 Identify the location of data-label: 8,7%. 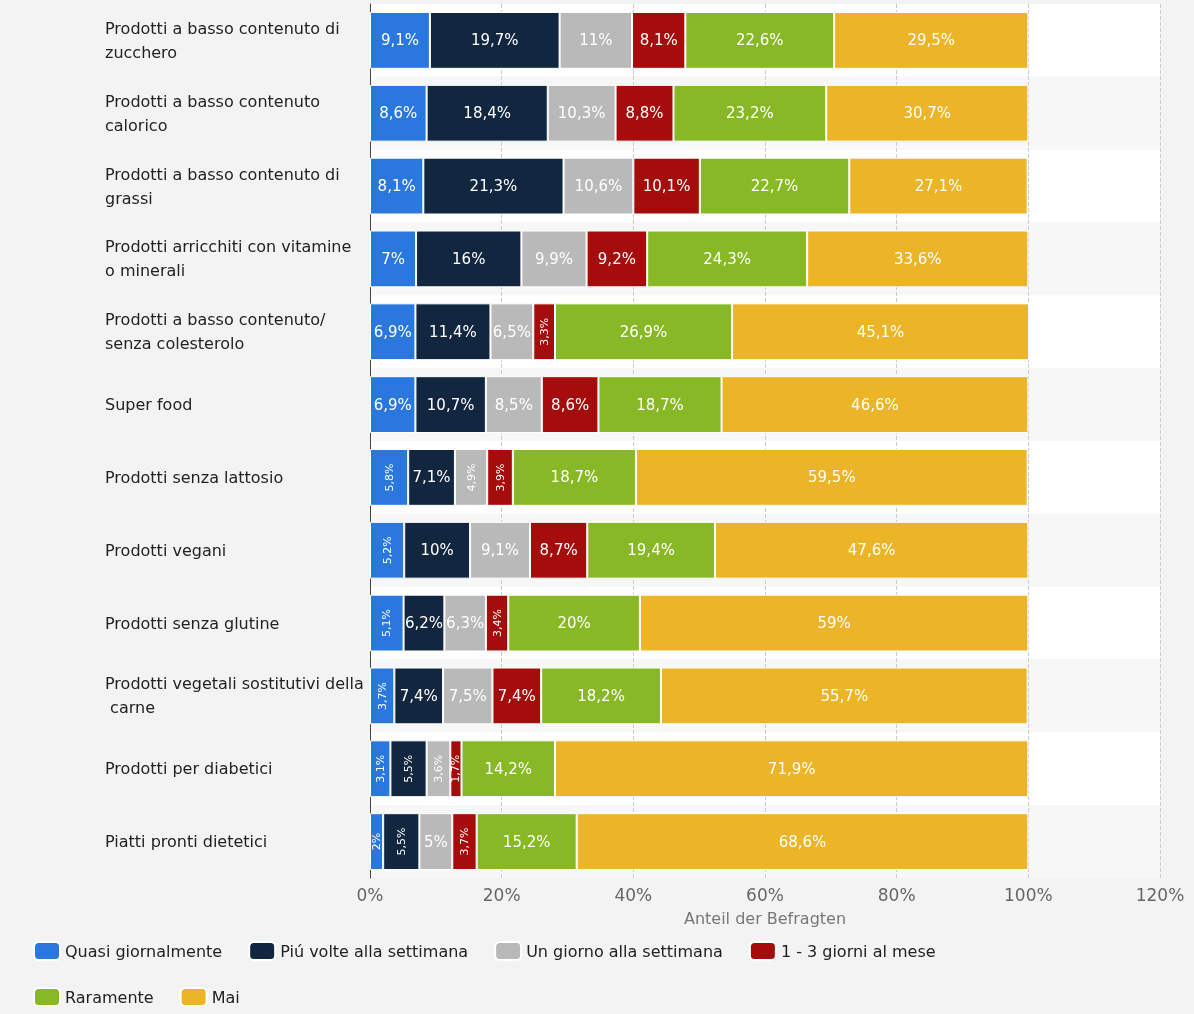
(558, 550).